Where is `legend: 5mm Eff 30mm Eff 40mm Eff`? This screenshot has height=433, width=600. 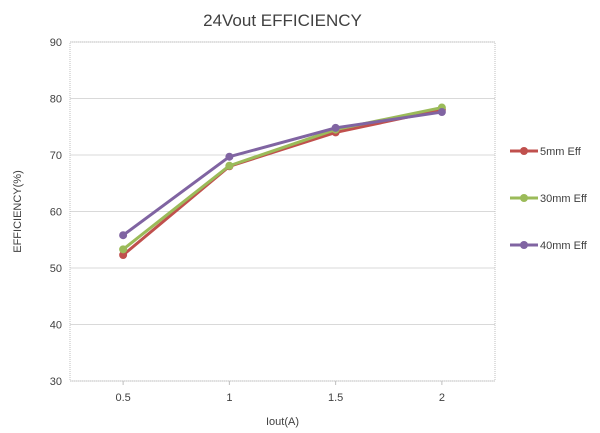 legend: 5mm Eff 30mm Eff 40mm Eff is located at coordinates (549, 199).